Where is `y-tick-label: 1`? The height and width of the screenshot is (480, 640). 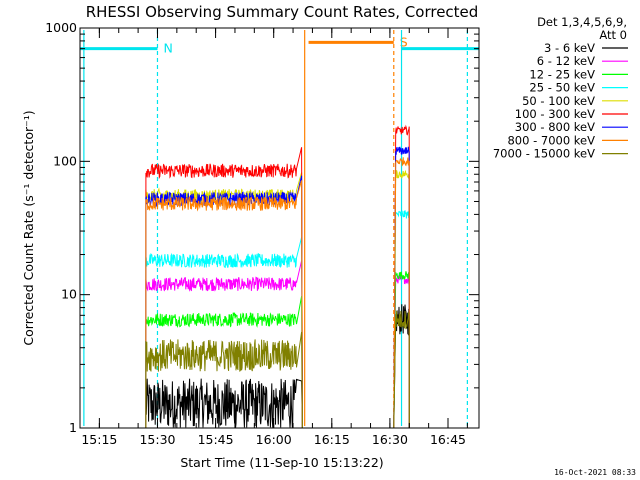
y-tick-label: 1 is located at coordinates (73, 427).